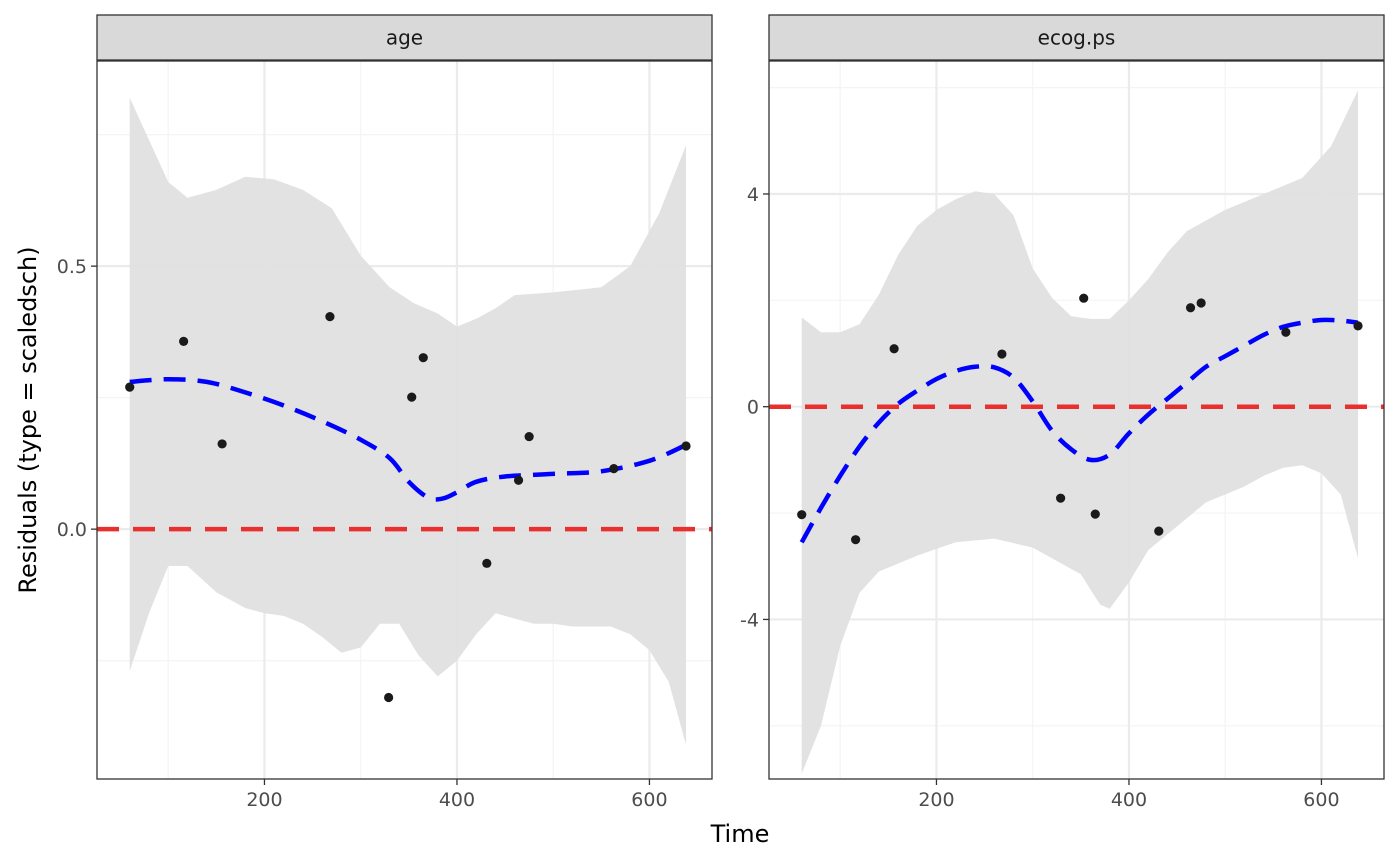 The image size is (1400, 866). Describe the element at coordinates (740, 834) in the screenshot. I see `x-axis-title: Time` at that location.